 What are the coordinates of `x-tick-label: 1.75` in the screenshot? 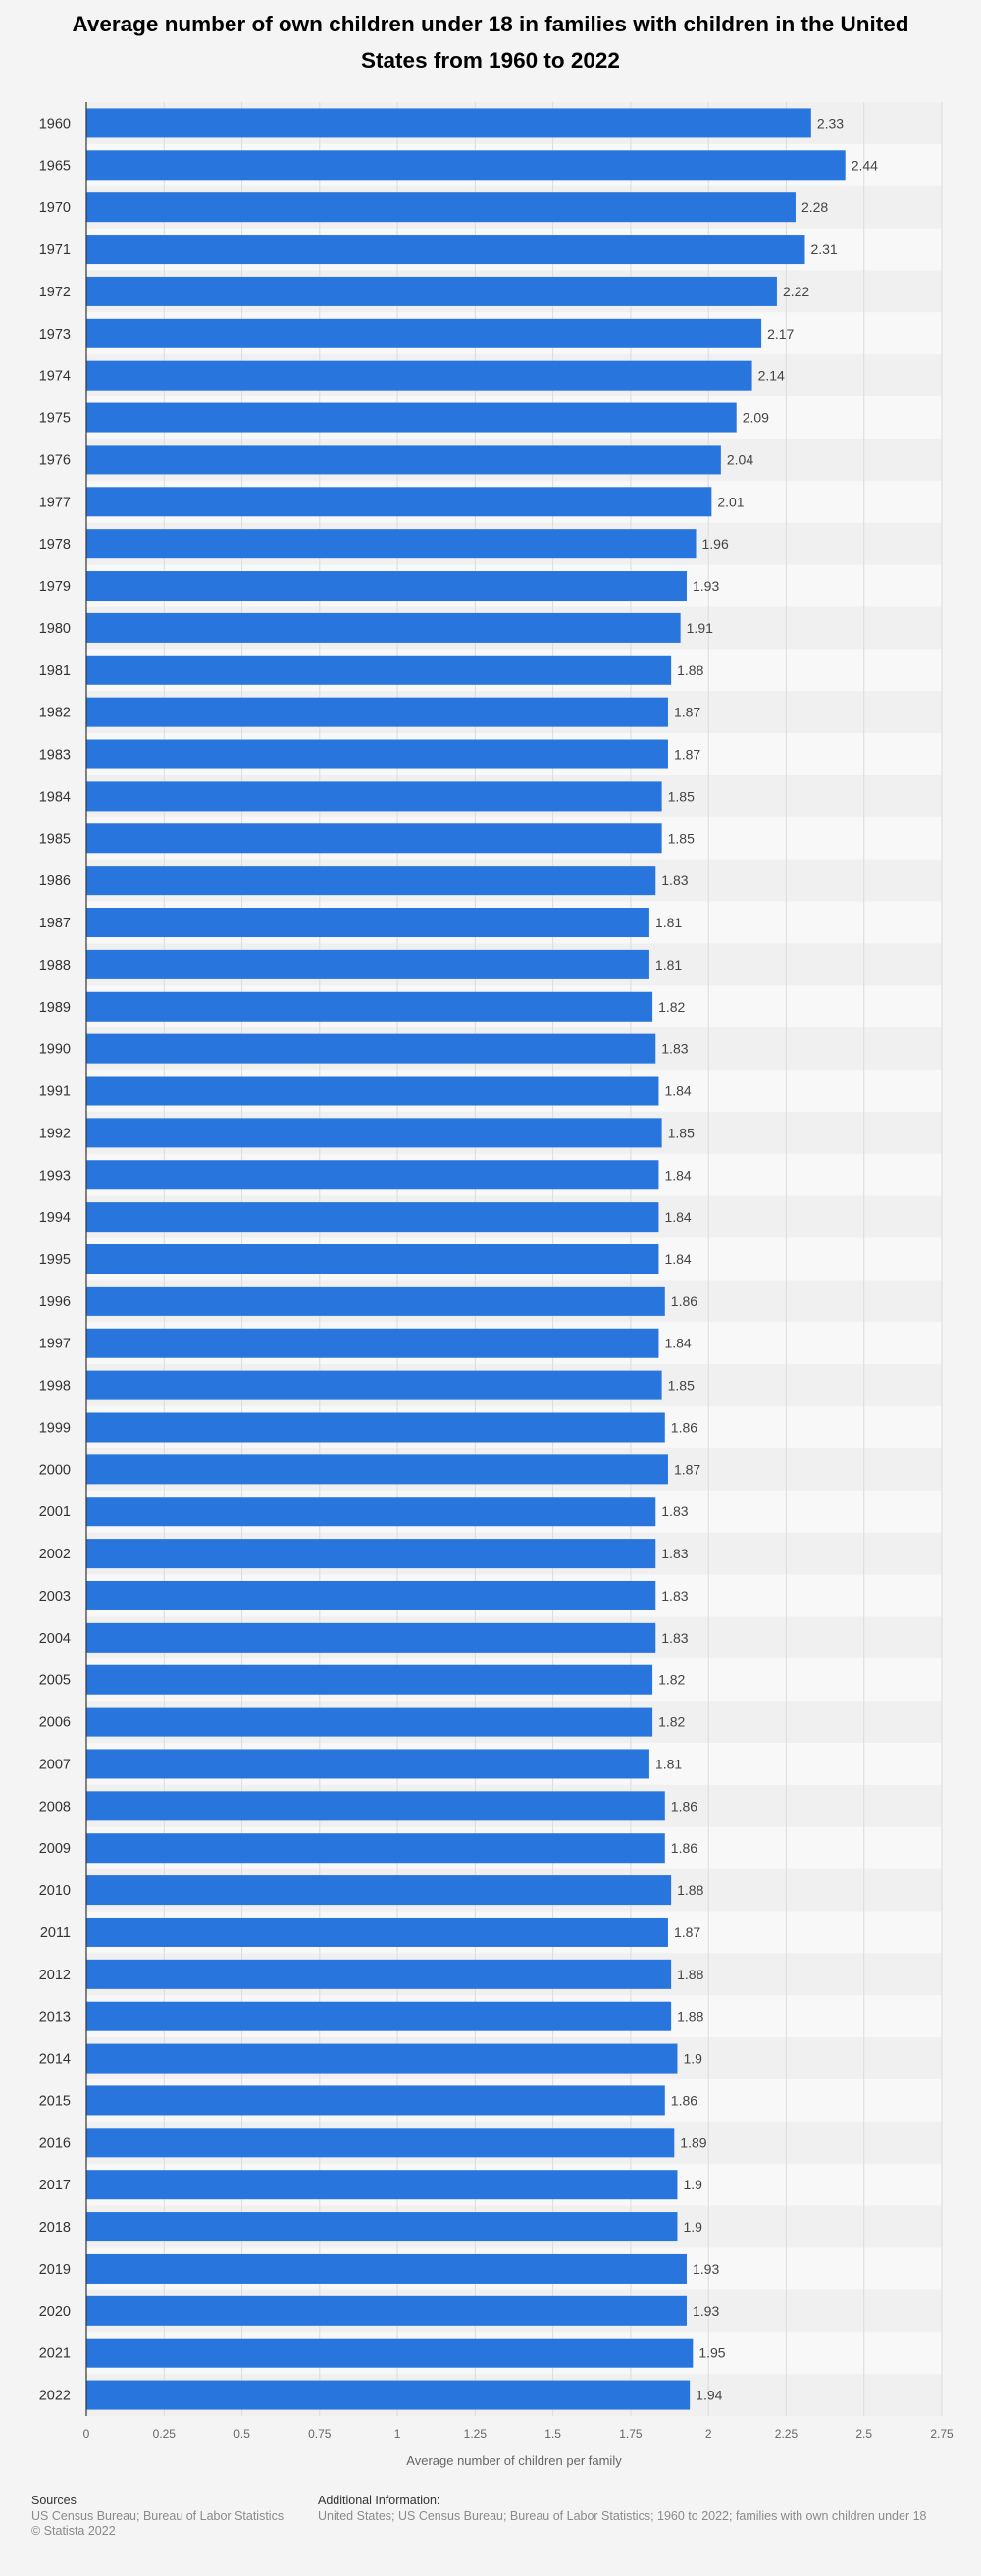 It's located at (631, 2434).